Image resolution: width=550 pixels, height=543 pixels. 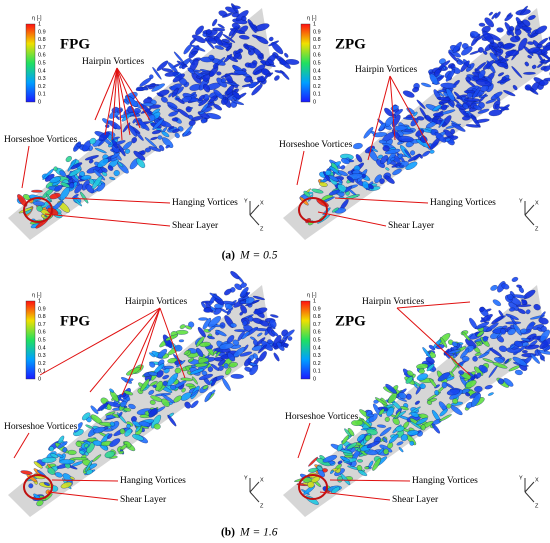 What do you see at coordinates (42, 325) in the screenshot?
I see `colorbar-tick: 0.7` at bounding box center [42, 325].